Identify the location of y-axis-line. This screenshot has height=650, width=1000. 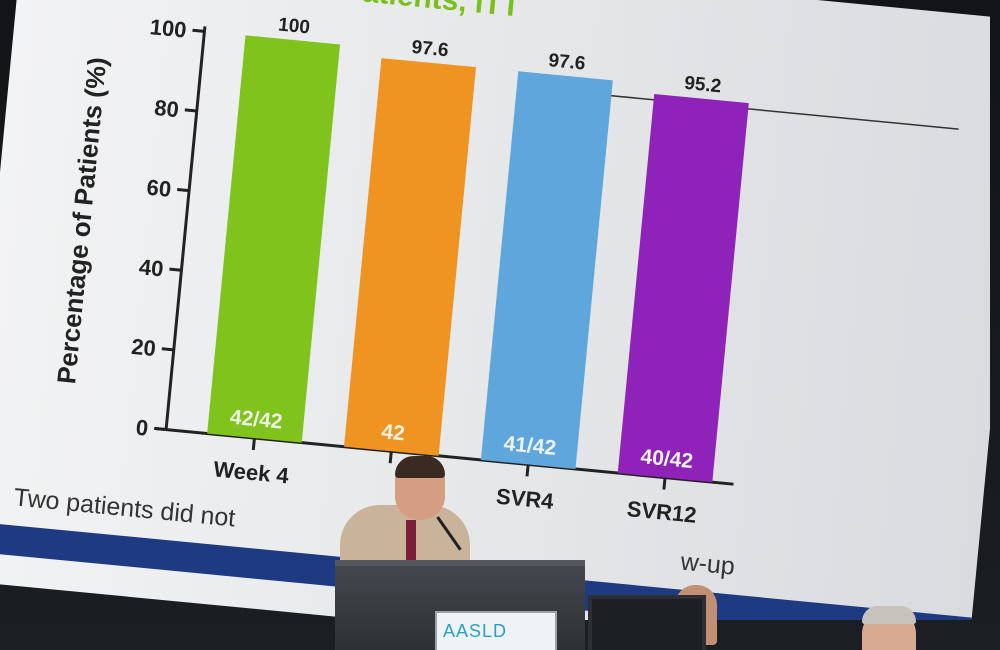
(185, 228).